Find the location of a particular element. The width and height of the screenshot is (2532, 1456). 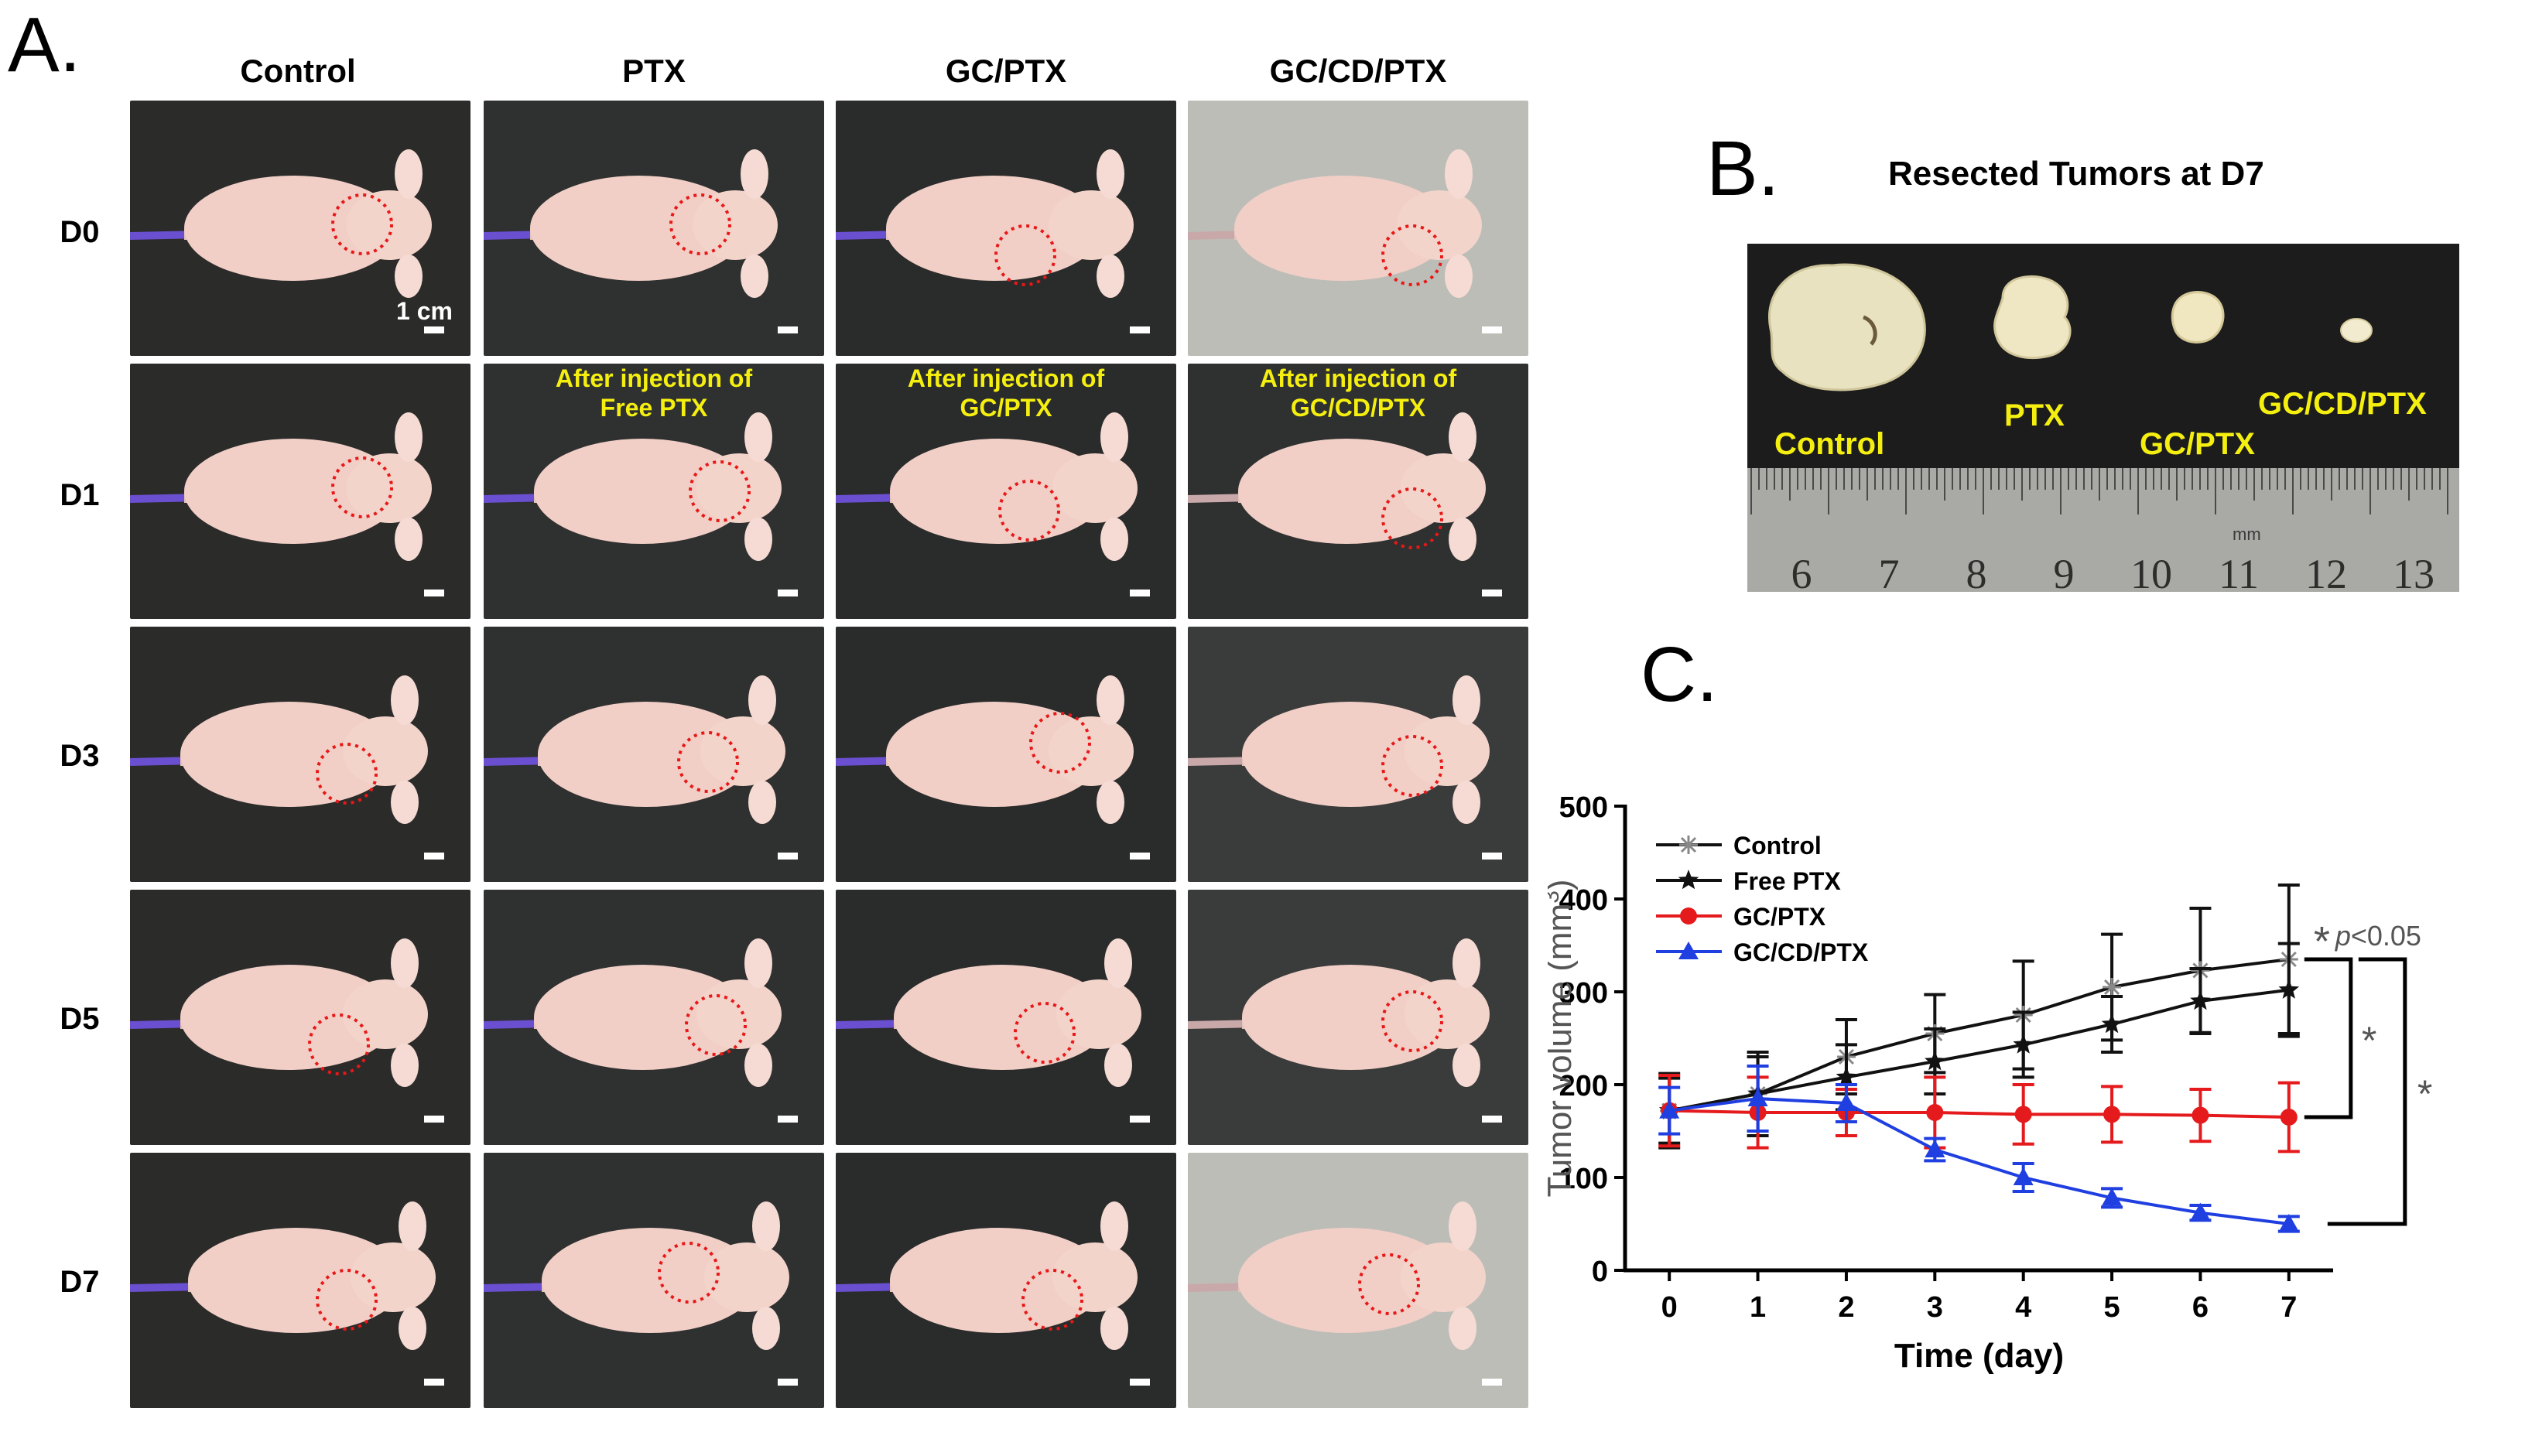

mouse-photo-control-d1 is located at coordinates (300, 491).